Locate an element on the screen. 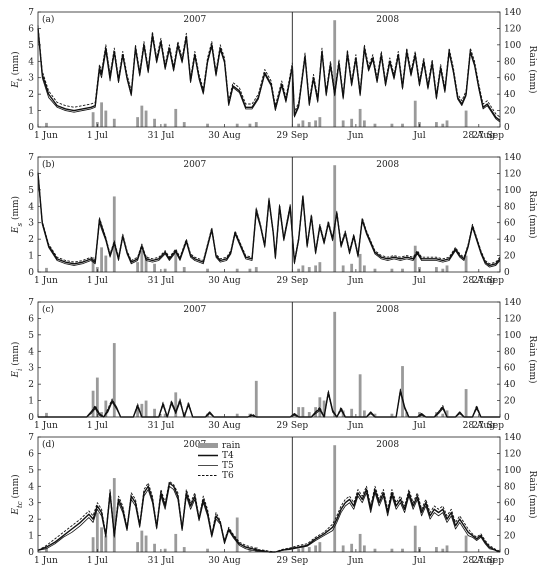 This screenshot has height=577, width=537. x-tick-label: Jul is located at coordinates (418, 281).